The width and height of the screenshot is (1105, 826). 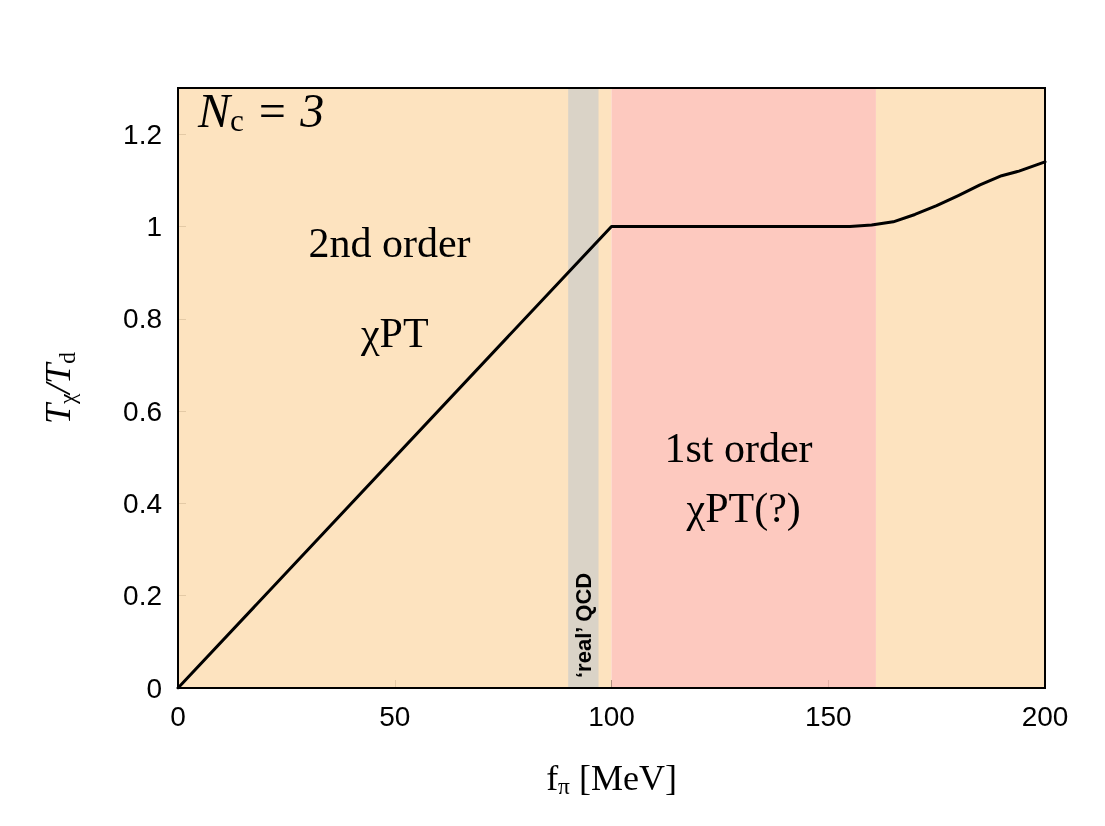 I want to click on x-tick-label: 0, so click(x=178, y=716).